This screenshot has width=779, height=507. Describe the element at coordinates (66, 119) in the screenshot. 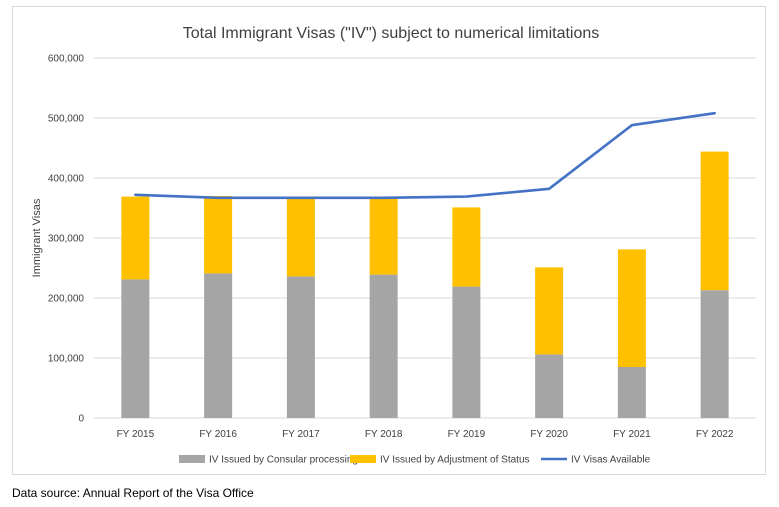

I see `y-tick-label: 500,000` at that location.